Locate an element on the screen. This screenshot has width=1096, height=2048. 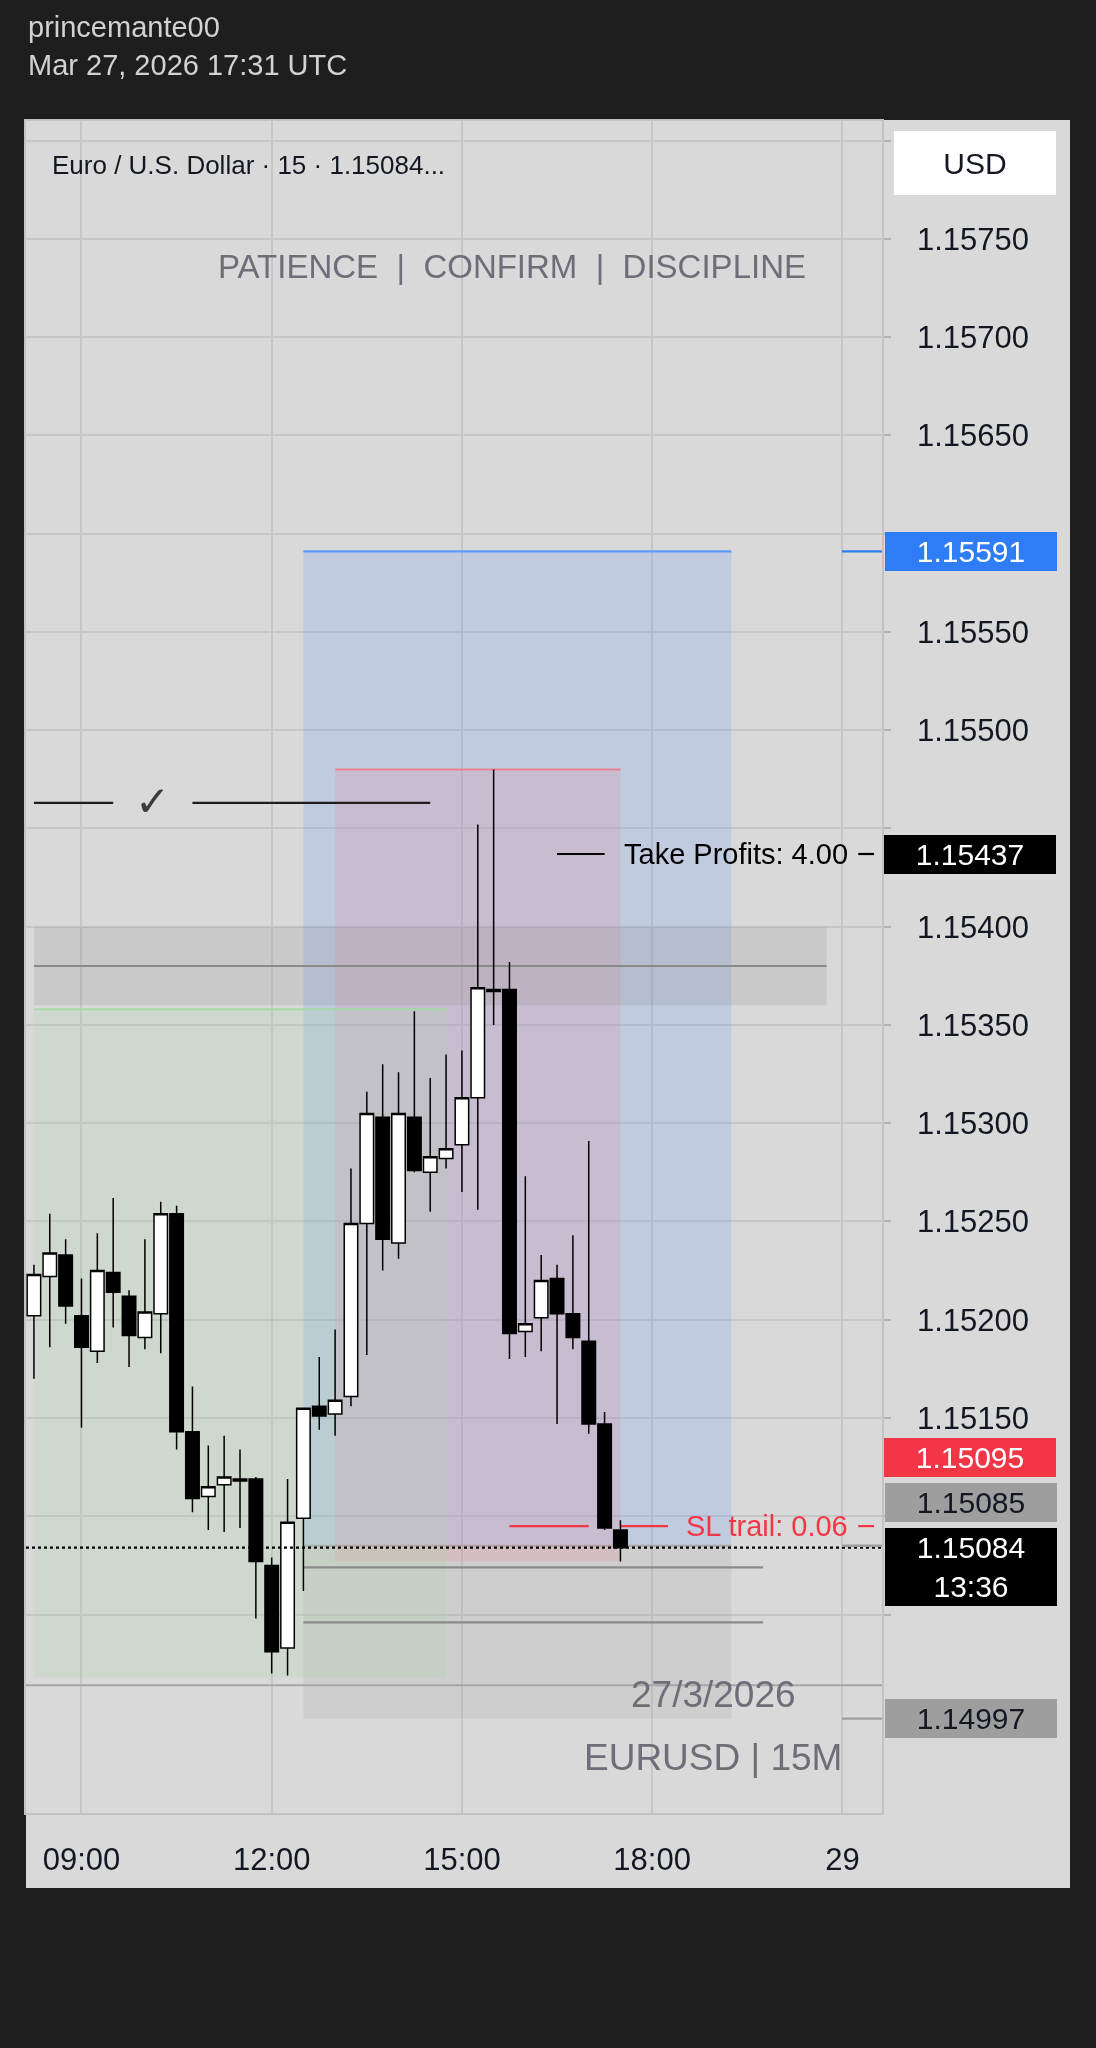
series-label: Take Profits: 4.00 is located at coordinates (736, 854).